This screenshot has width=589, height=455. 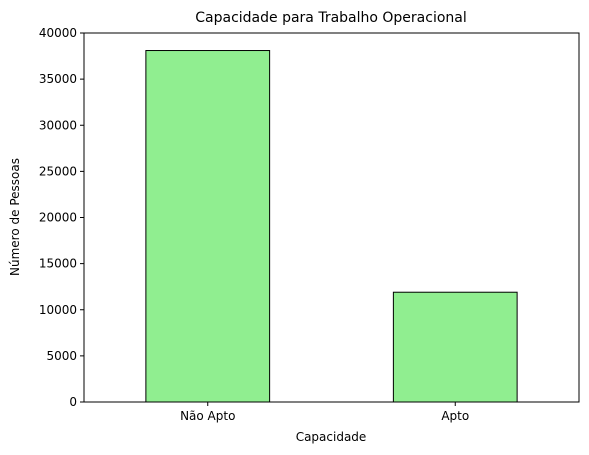 What do you see at coordinates (207, 416) in the screenshot?
I see `x-tick-label: Não Apto` at bounding box center [207, 416].